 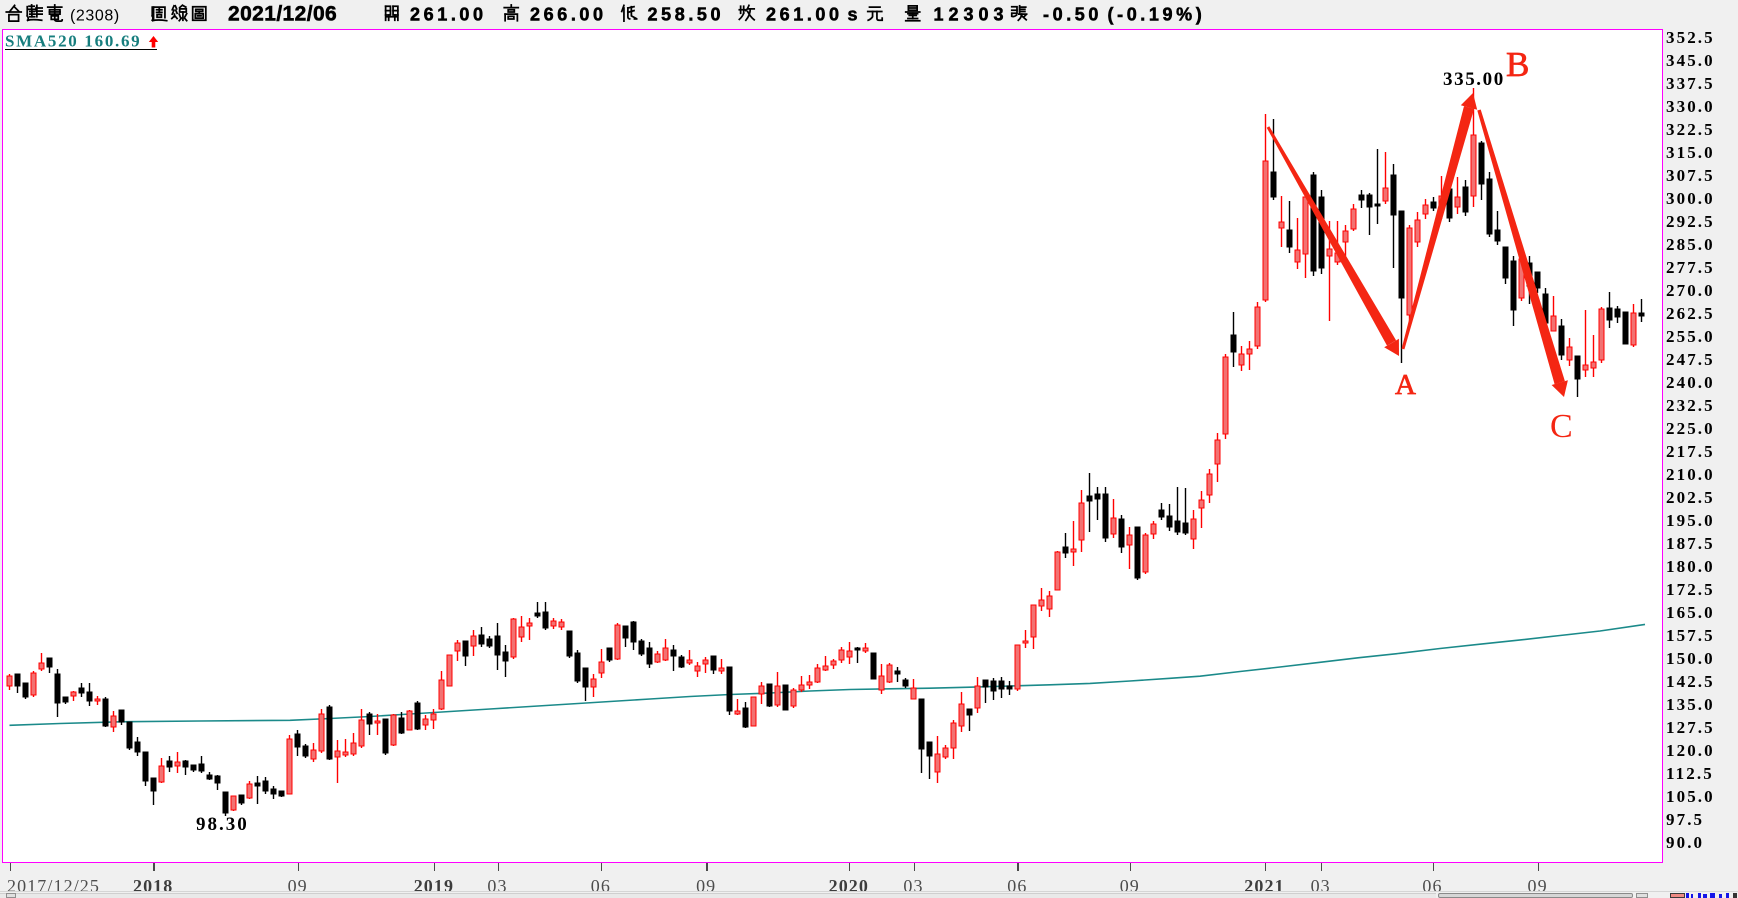 What do you see at coordinates (568, 15) in the screenshot?
I see `svg-text: 266.00` at bounding box center [568, 15].